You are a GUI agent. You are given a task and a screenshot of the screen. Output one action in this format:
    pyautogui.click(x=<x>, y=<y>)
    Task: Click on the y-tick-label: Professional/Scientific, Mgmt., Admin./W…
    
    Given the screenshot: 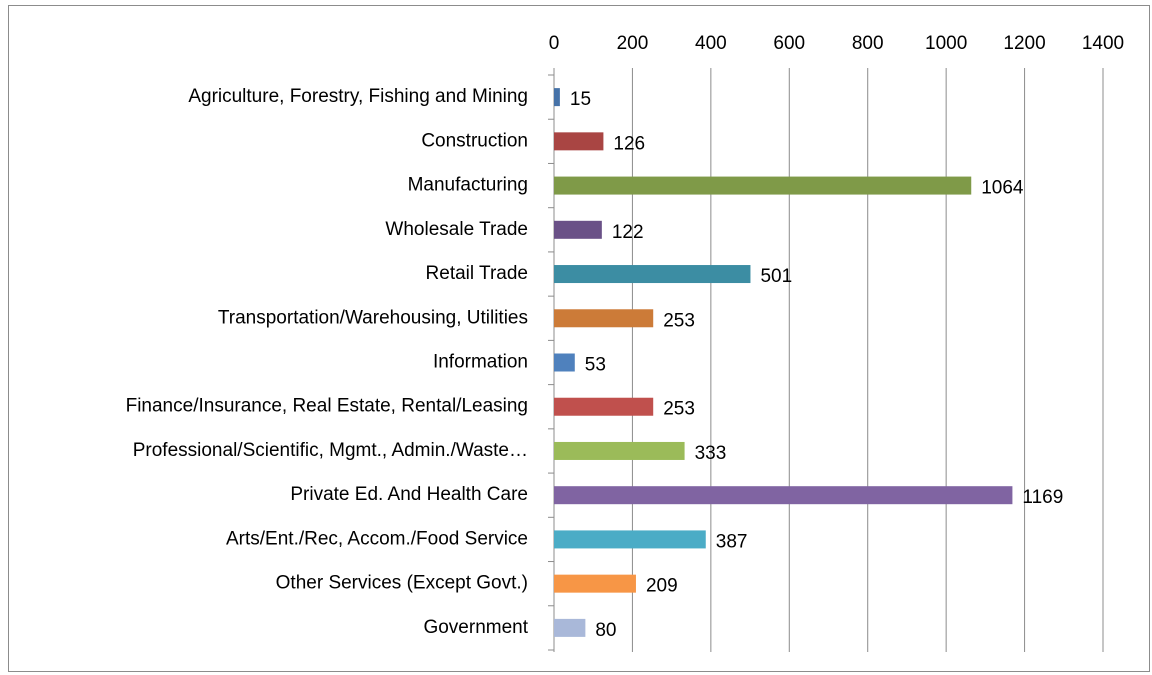 What is the action you would take?
    pyautogui.click(x=330, y=450)
    